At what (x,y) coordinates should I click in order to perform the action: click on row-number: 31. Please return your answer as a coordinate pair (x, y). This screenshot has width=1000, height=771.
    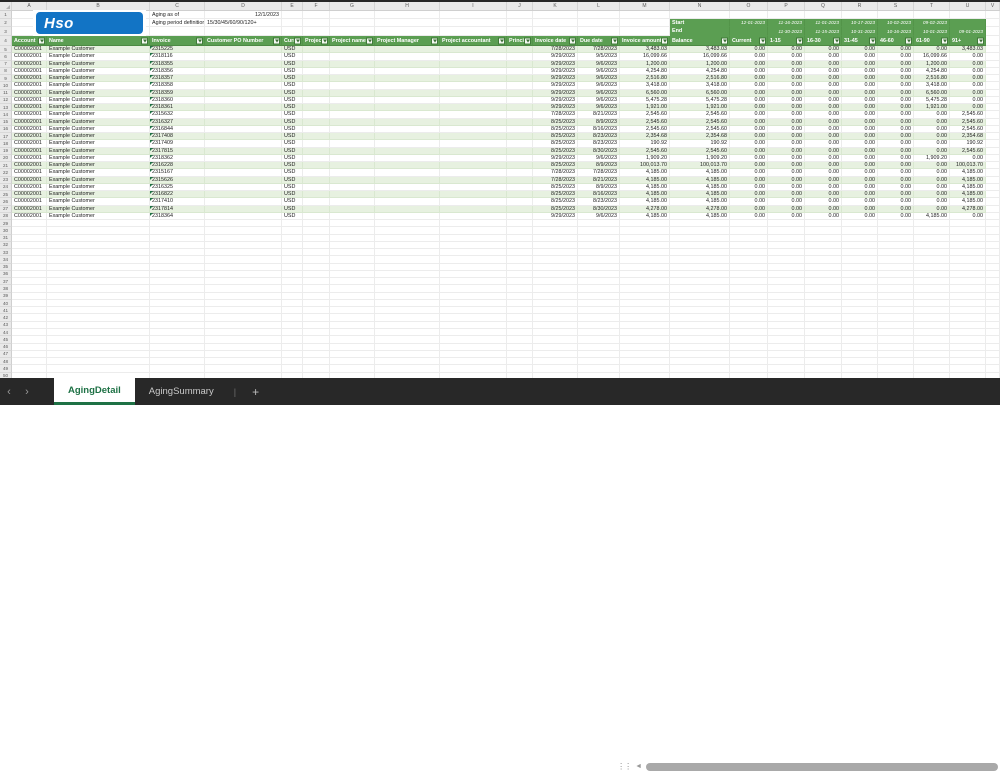
    Looking at the image, I should click on (6, 238).